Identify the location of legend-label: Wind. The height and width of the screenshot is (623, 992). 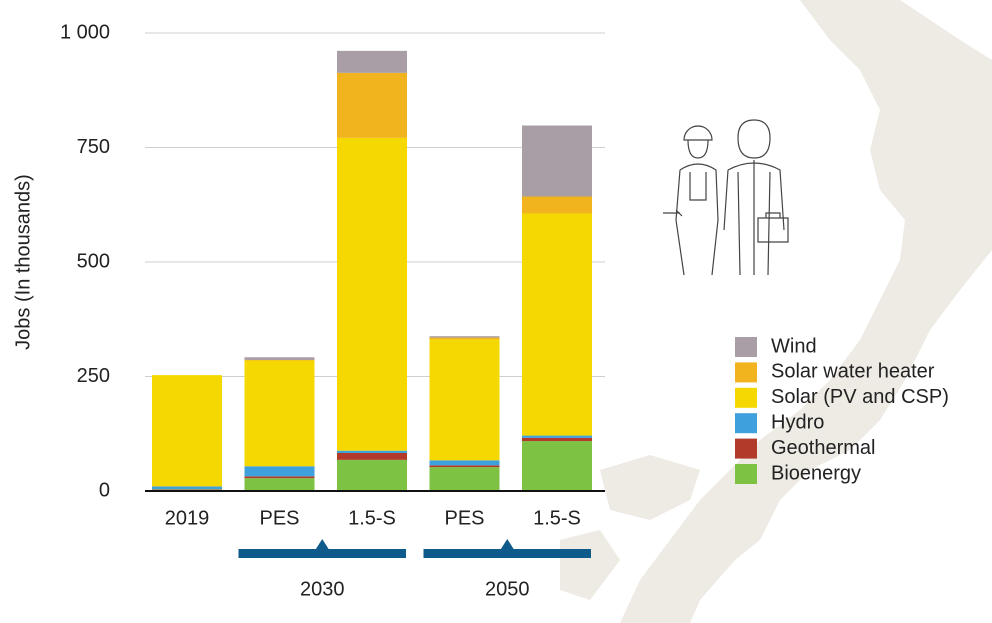
(794, 346).